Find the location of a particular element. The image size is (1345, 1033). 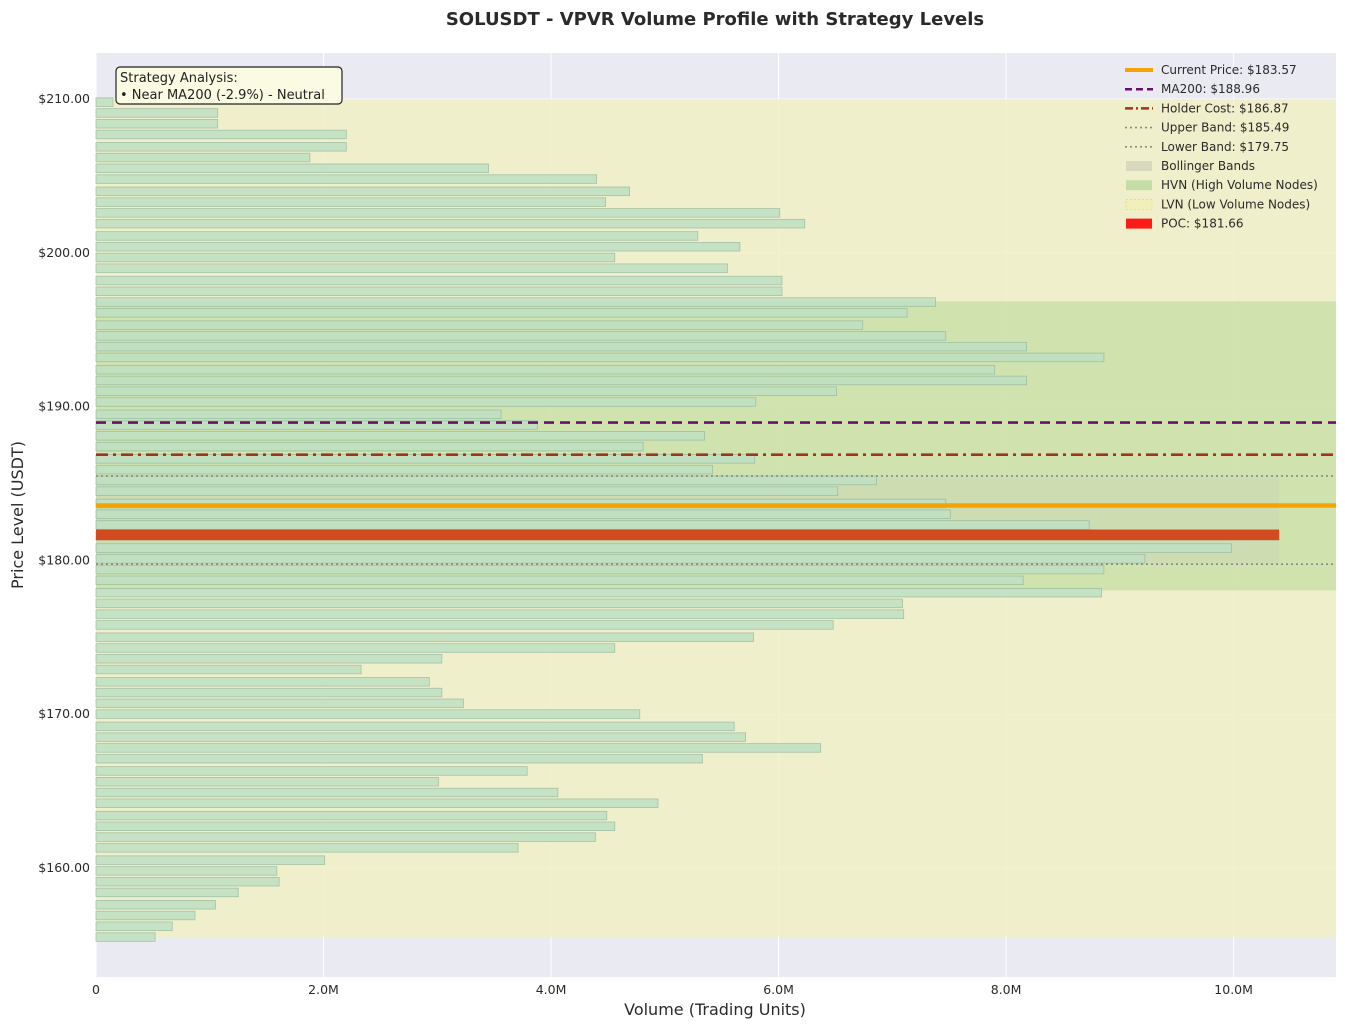

legend-item-current: Current Price: $183.57 is located at coordinates (1211, 70).